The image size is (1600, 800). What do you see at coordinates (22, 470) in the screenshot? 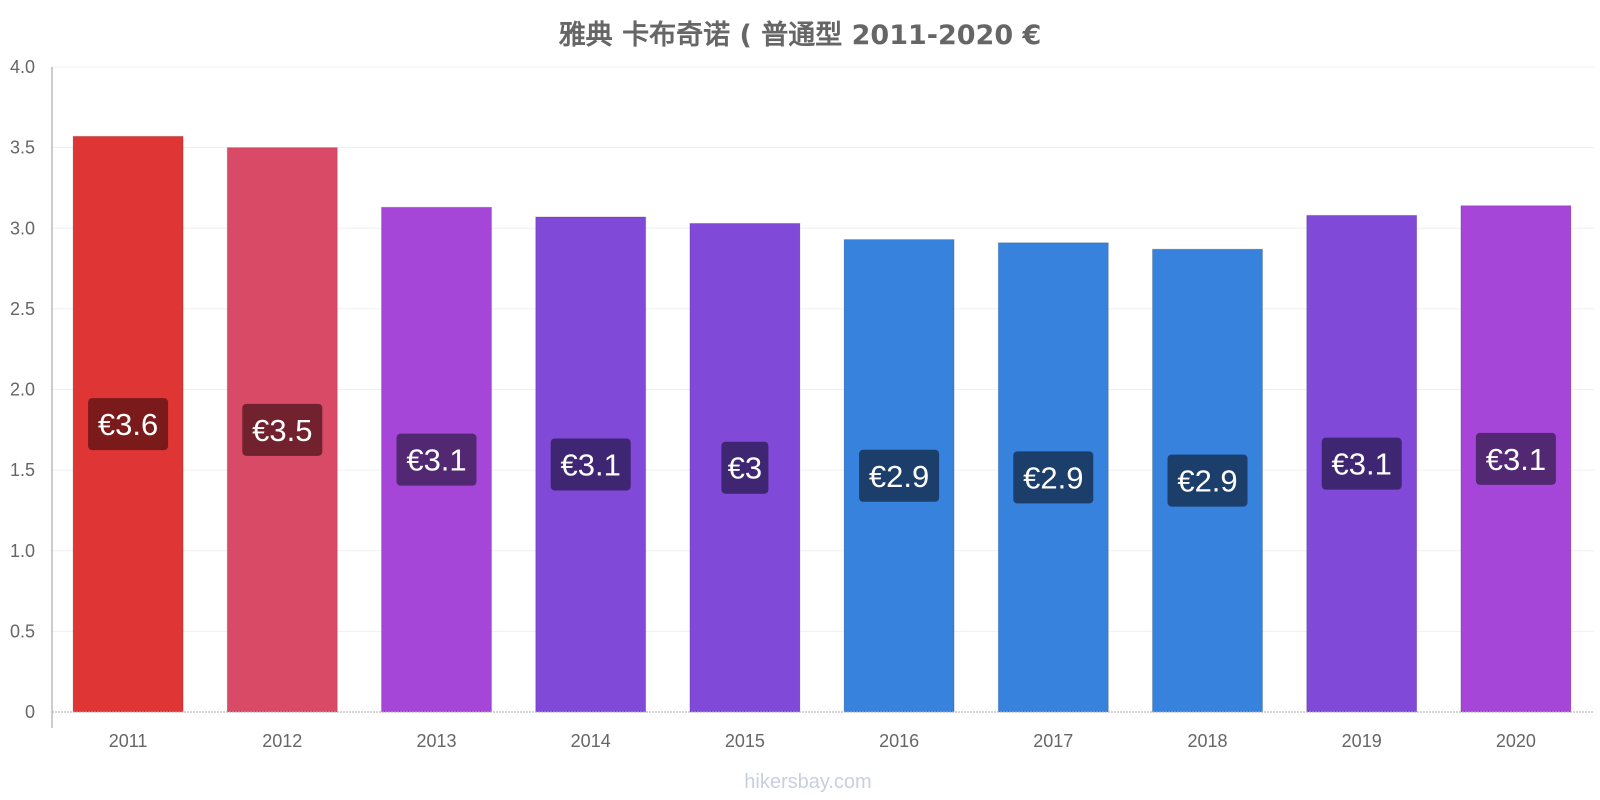
I see `y-tick-label: 1.5` at bounding box center [22, 470].